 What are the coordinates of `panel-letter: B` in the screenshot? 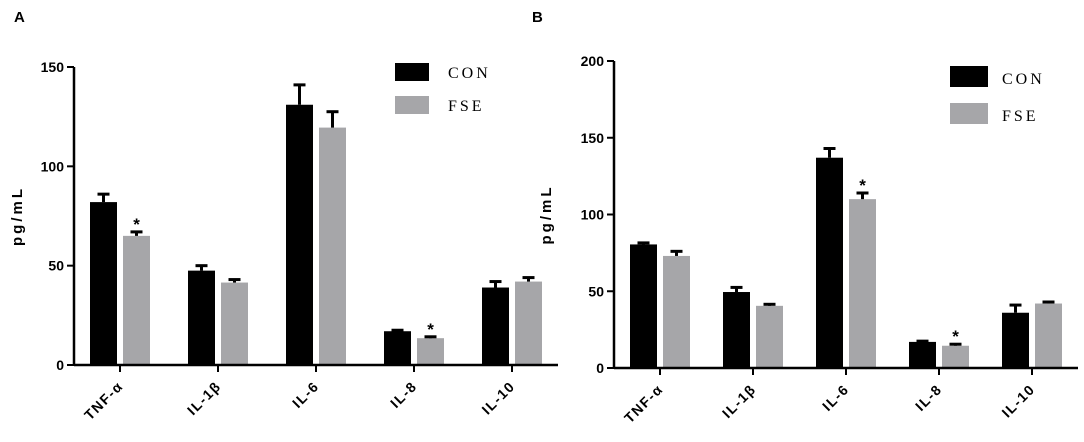 It's located at (537, 17).